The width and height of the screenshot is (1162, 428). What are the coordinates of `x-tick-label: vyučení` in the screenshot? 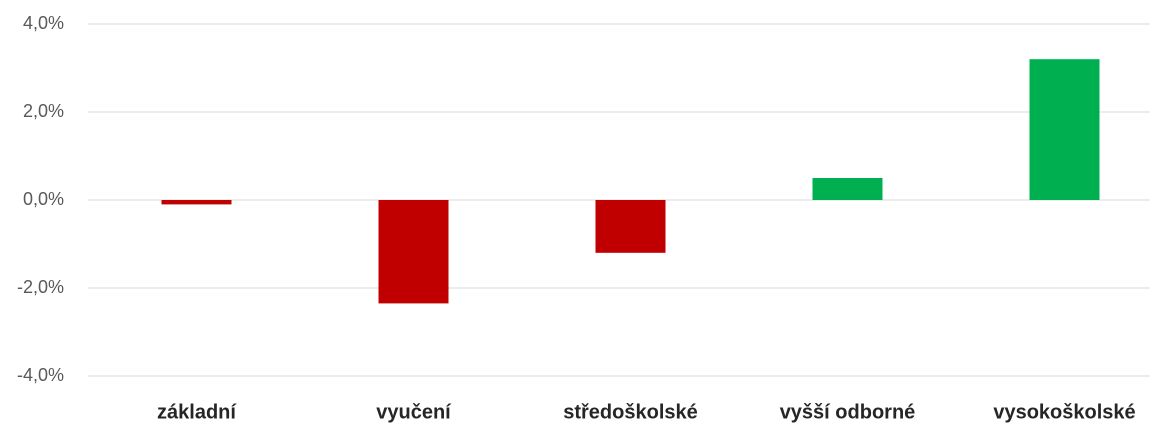 It's located at (414, 412).